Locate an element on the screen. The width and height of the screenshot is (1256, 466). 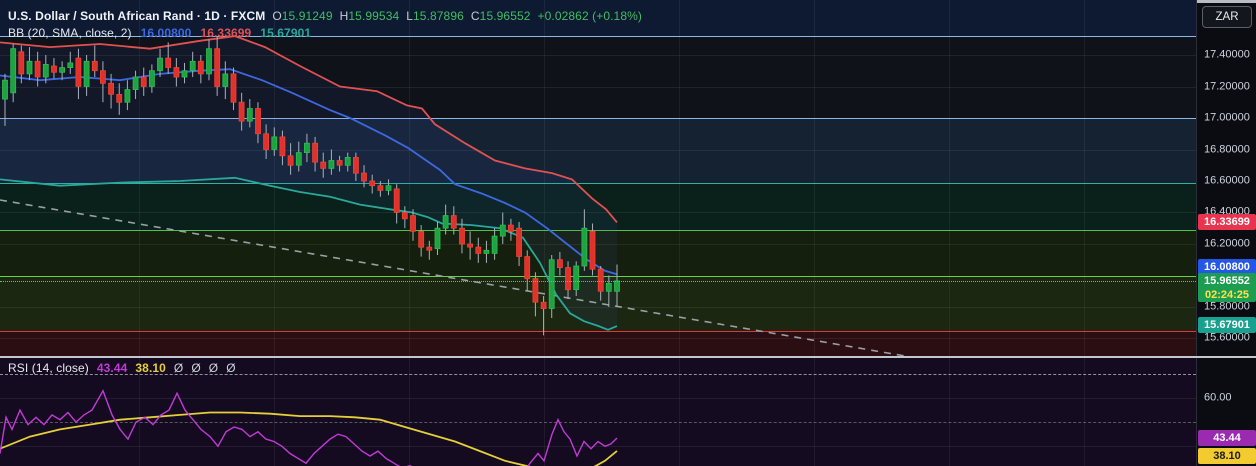
bb-legend-label: BB (20, SMA, close, 2) is located at coordinates (70, 33).